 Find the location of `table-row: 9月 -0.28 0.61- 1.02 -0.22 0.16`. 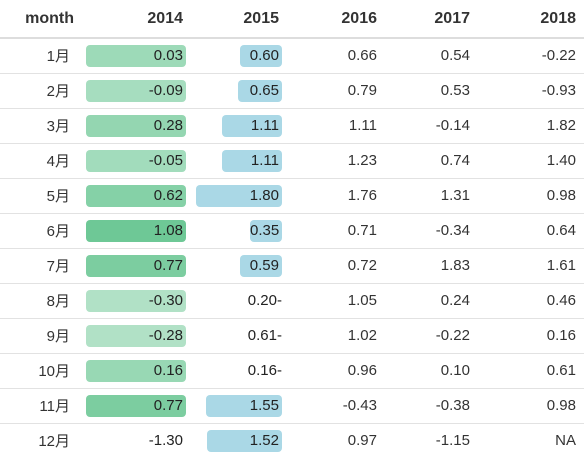

table-row: 9月 -0.28 0.61- 1.02 -0.22 0.16 is located at coordinates (292, 336).